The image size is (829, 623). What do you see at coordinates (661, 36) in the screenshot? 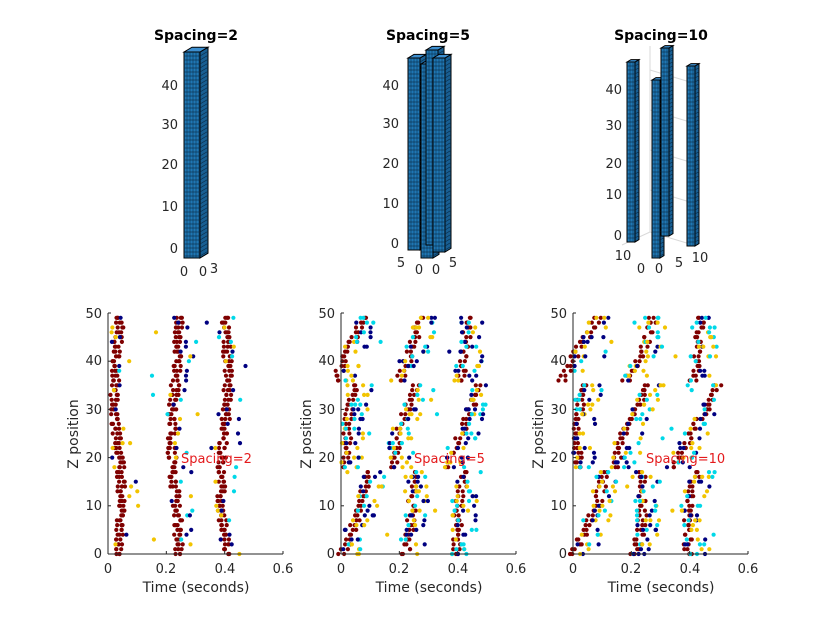
I see `panel-3d-3-title: Spacing=10` at bounding box center [661, 36].